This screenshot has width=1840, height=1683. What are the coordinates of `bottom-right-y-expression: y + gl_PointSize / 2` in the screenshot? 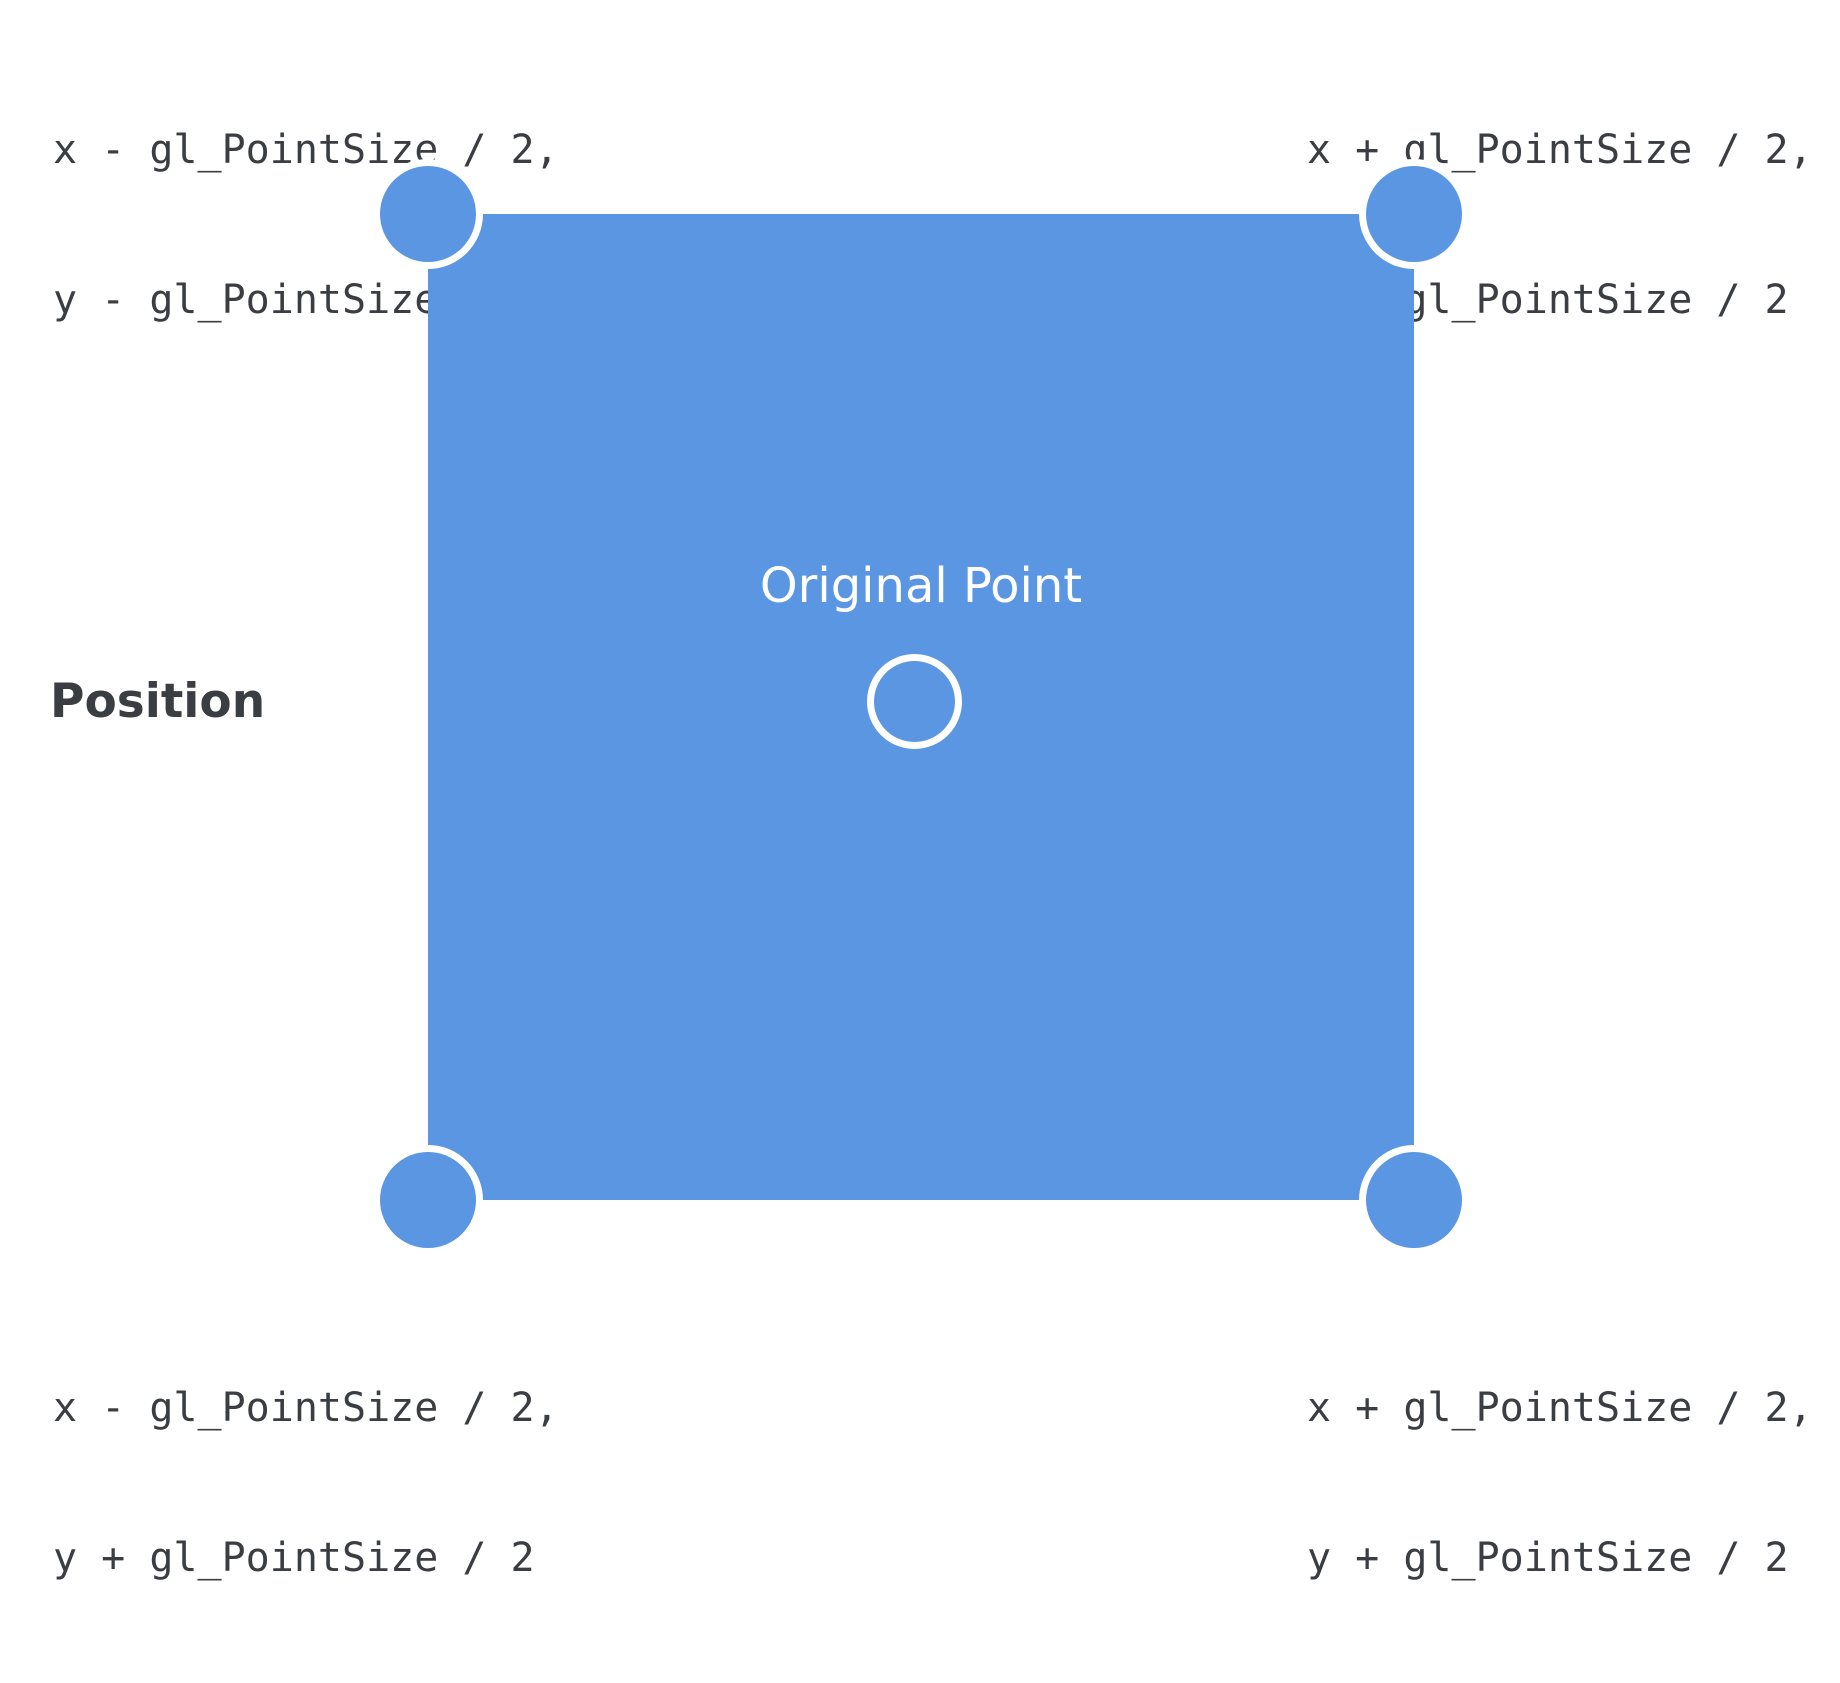 It's located at (1548, 1558).